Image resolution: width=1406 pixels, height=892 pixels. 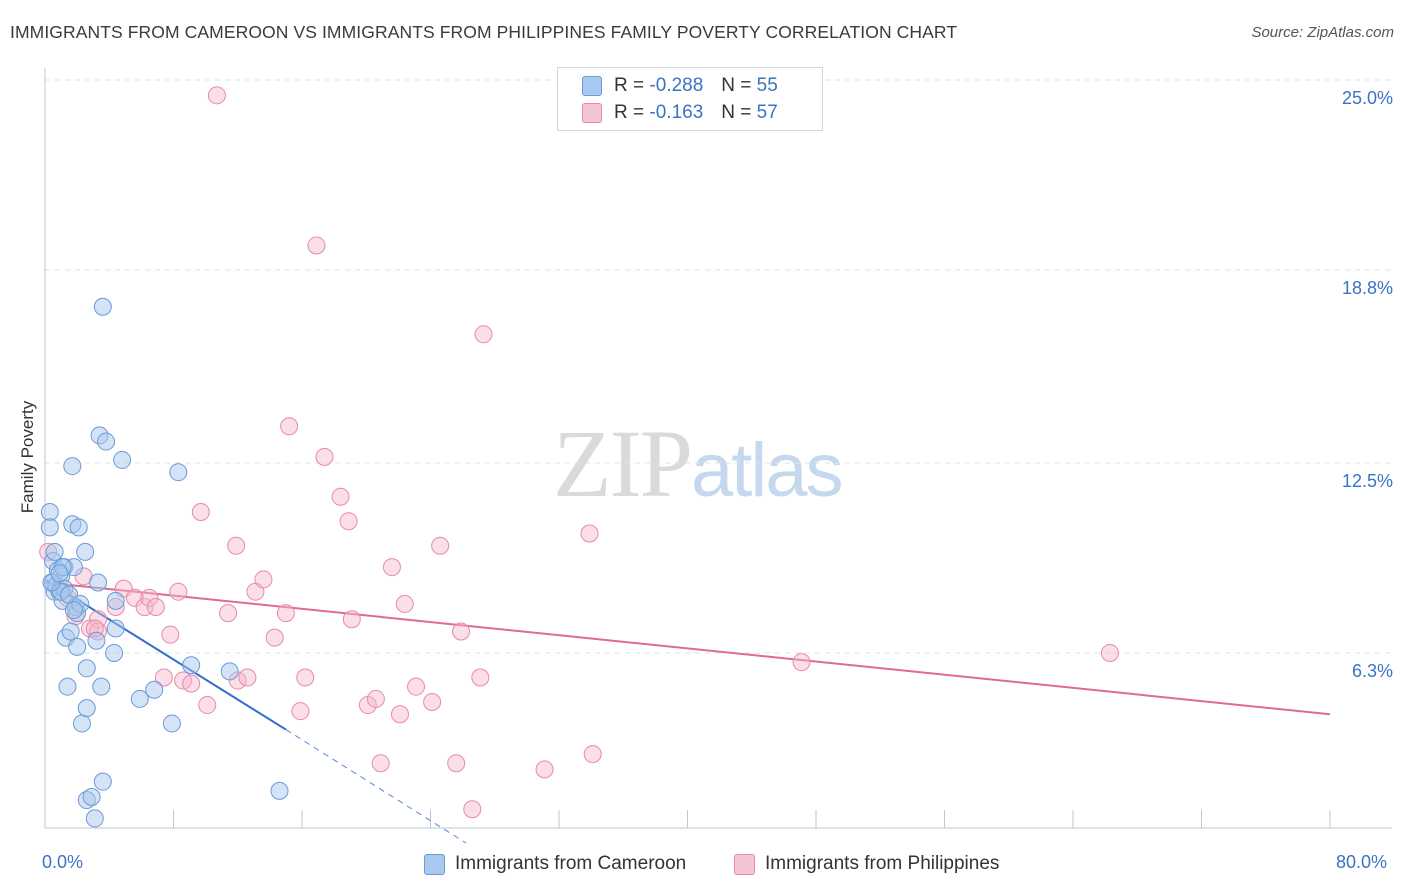 I want to click on source-label: Source: ZipAtlas.com, so click(x=1322, y=32).